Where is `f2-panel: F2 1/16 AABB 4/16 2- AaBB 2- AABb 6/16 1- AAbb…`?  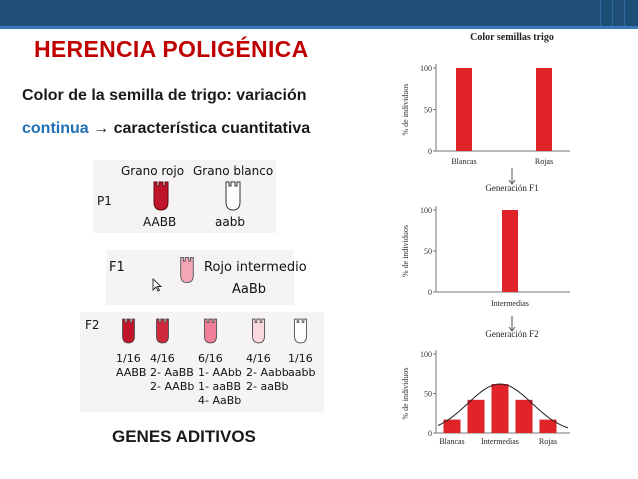 f2-panel: F2 1/16 AABB 4/16 2- AaBB 2- AABb 6/16 1- AAbb… is located at coordinates (202, 362).